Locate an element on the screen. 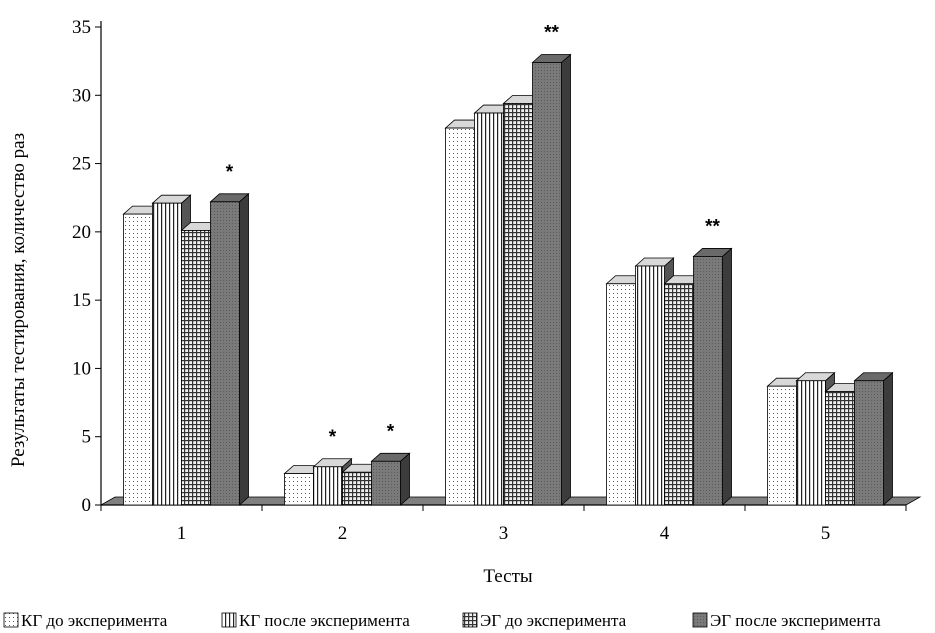 Image resolution: width=935 pixels, height=633 pixels. legend-label: ЭГ после эксперимента is located at coordinates (795, 620).